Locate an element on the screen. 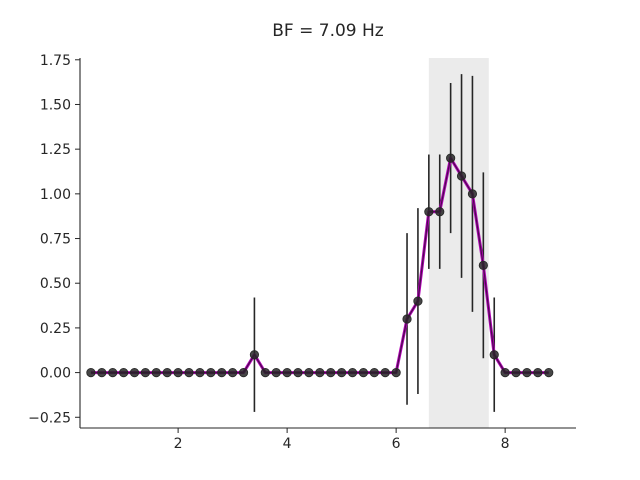 This screenshot has height=480, width=640. y-tick-label: 0.75 is located at coordinates (55, 240).